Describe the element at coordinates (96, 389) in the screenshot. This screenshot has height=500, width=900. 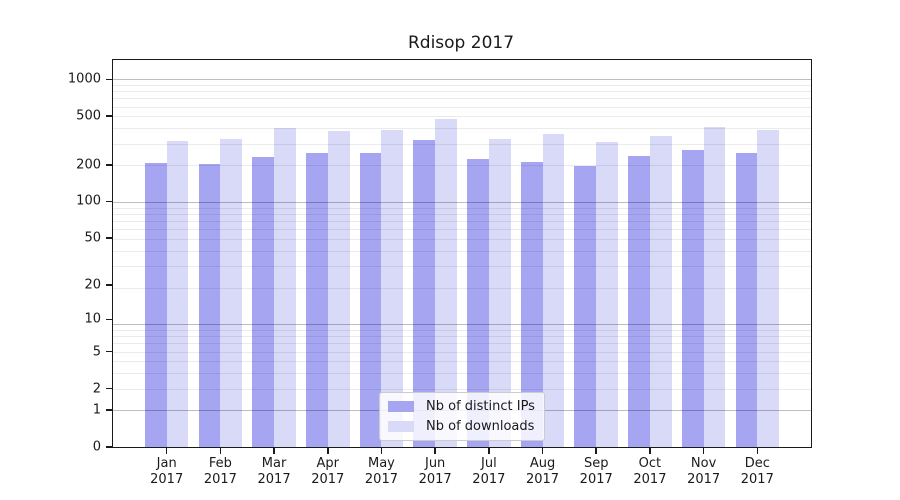
I see `y-tick-label-2: 2` at that location.